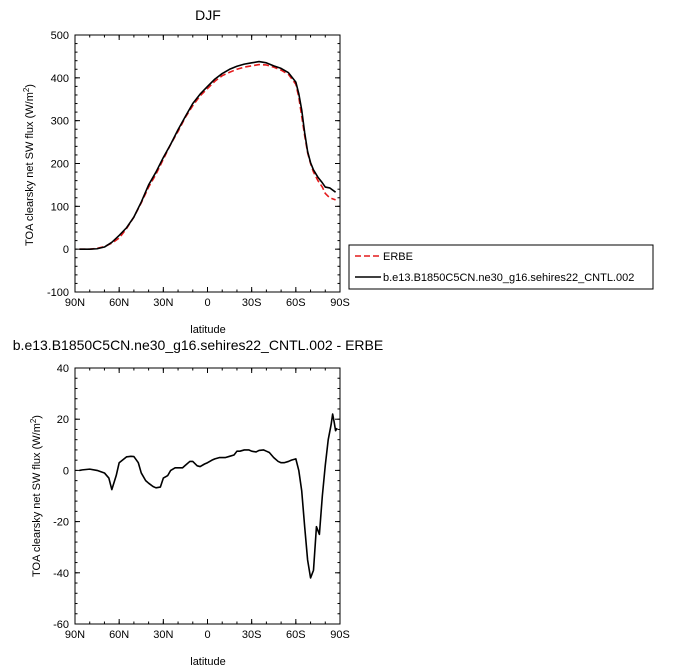  What do you see at coordinates (61, 574) in the screenshot?
I see `bottom-y-tick-label: -40` at bounding box center [61, 574].